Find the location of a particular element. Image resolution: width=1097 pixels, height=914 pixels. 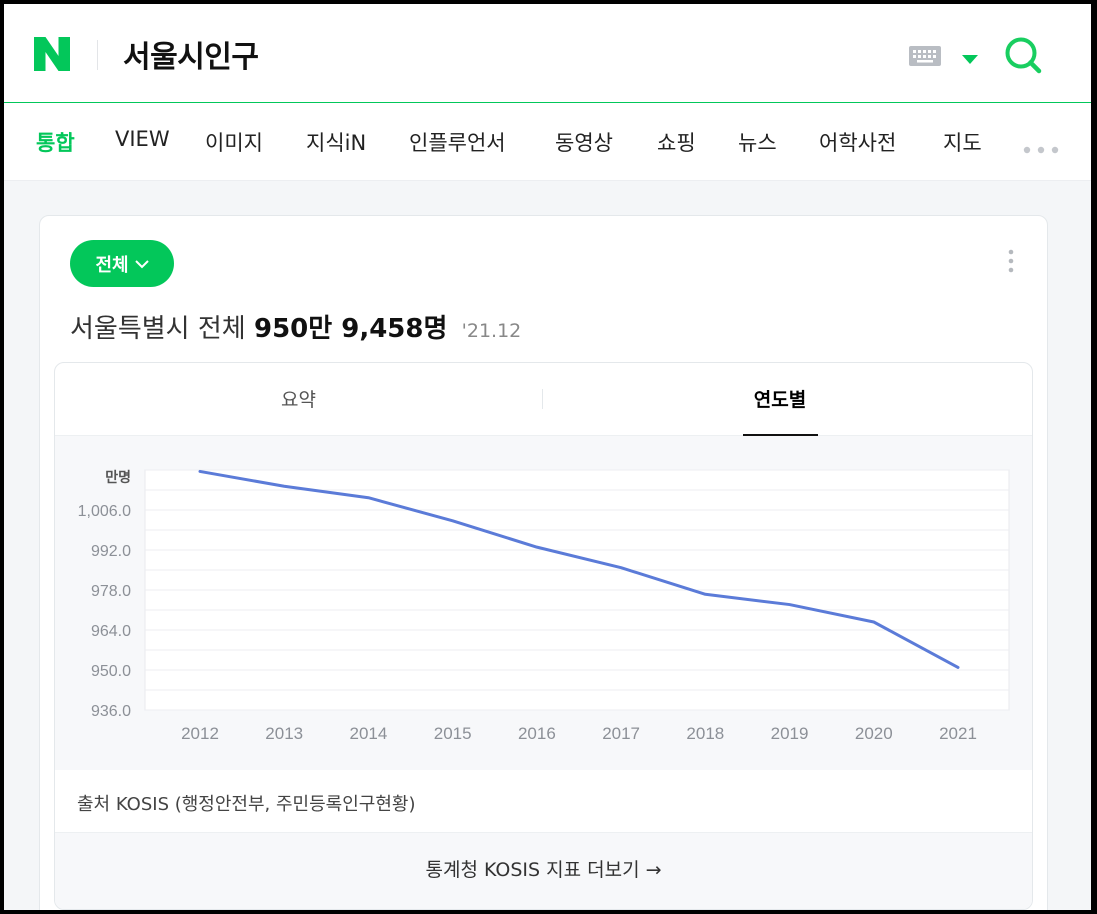

tab-integrated: 통합 is located at coordinates (55, 143).